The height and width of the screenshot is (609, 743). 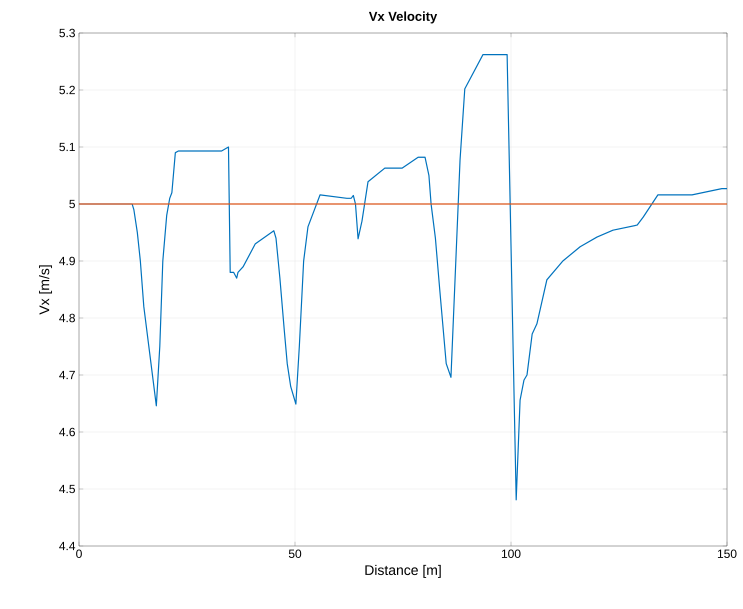 I want to click on y-tick-label: 5.2, so click(x=67, y=90).